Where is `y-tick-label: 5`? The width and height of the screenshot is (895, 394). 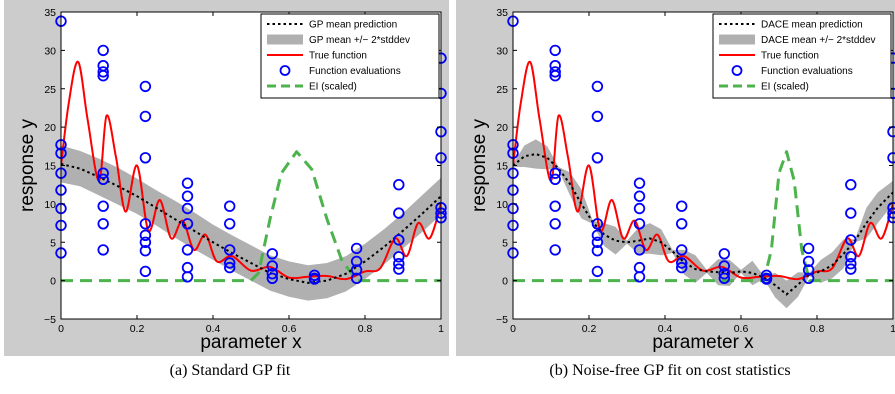 y-tick-label: 5 is located at coordinates (53, 243).